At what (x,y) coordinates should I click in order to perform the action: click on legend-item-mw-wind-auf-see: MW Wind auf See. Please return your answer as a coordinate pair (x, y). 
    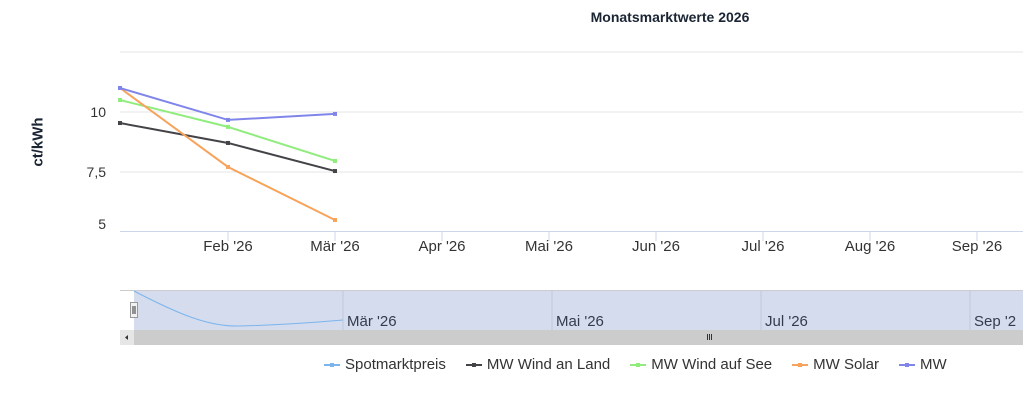
    Looking at the image, I should click on (701, 364).